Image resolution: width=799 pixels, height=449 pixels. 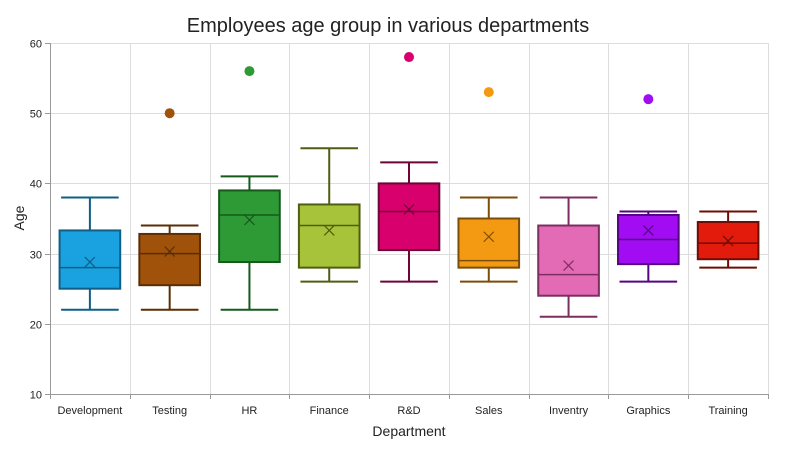 What do you see at coordinates (36, 115) in the screenshot?
I see `y-tick-label: 50` at bounding box center [36, 115].